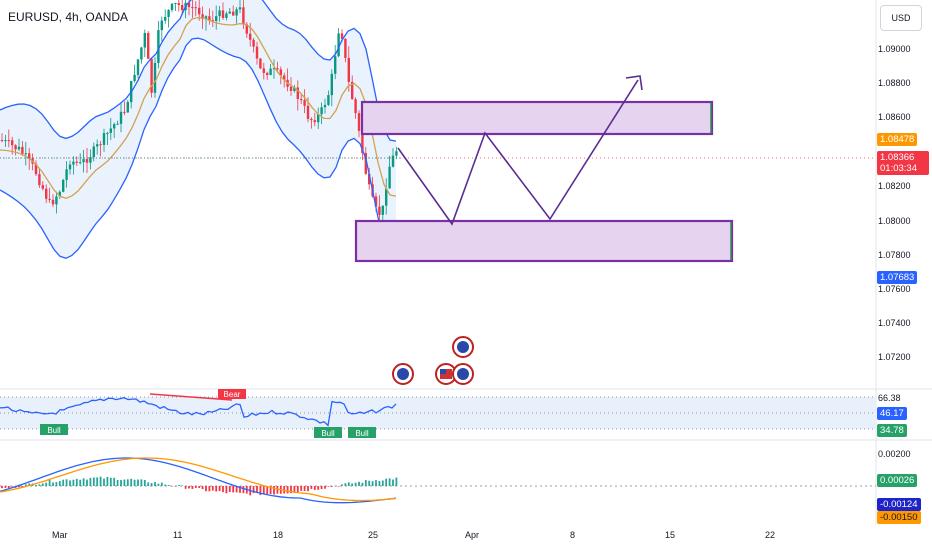 Image resolution: width=932 pixels, height=550 pixels. I want to click on currency-button: USD, so click(901, 18).